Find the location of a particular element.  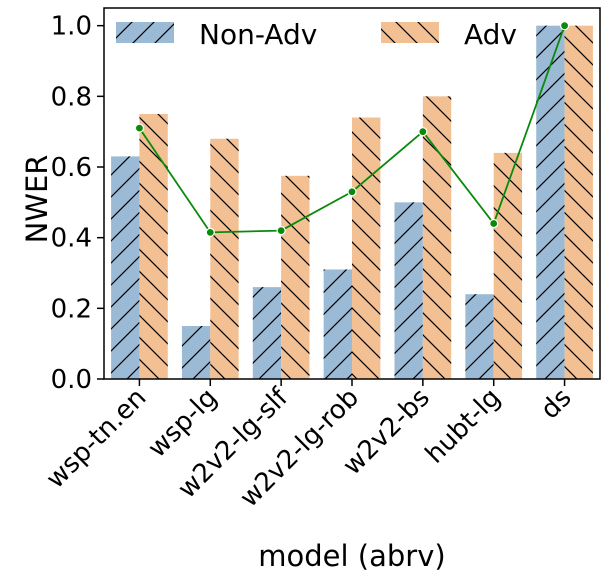

bar-hatch-adv-w2v2-bs is located at coordinates (437, 237).